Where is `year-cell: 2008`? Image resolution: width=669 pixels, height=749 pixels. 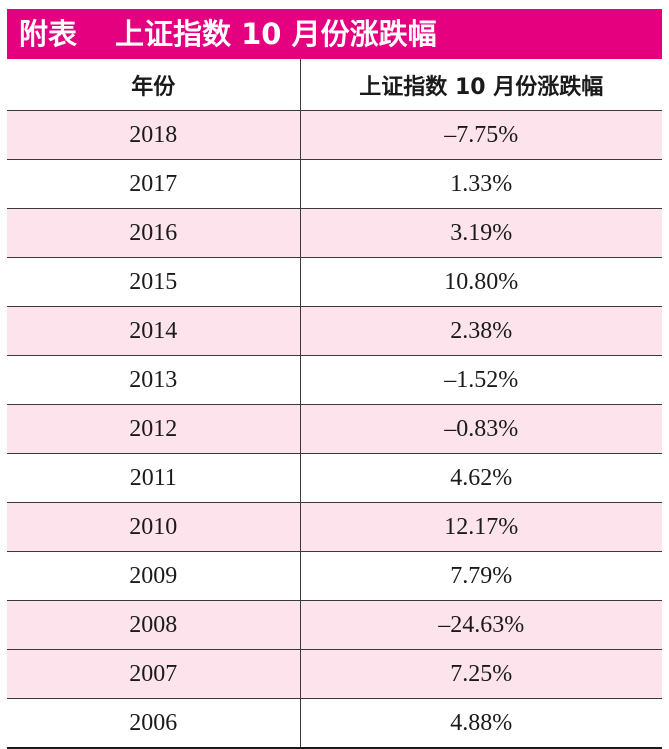
year-cell: 2008 is located at coordinates (154, 625).